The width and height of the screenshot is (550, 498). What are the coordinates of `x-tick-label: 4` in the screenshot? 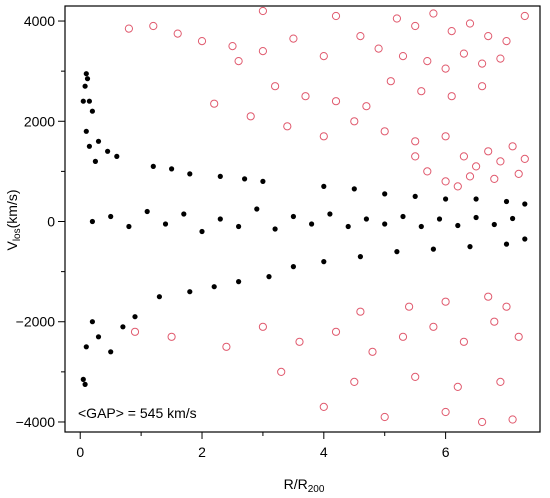 It's located at (324, 452).